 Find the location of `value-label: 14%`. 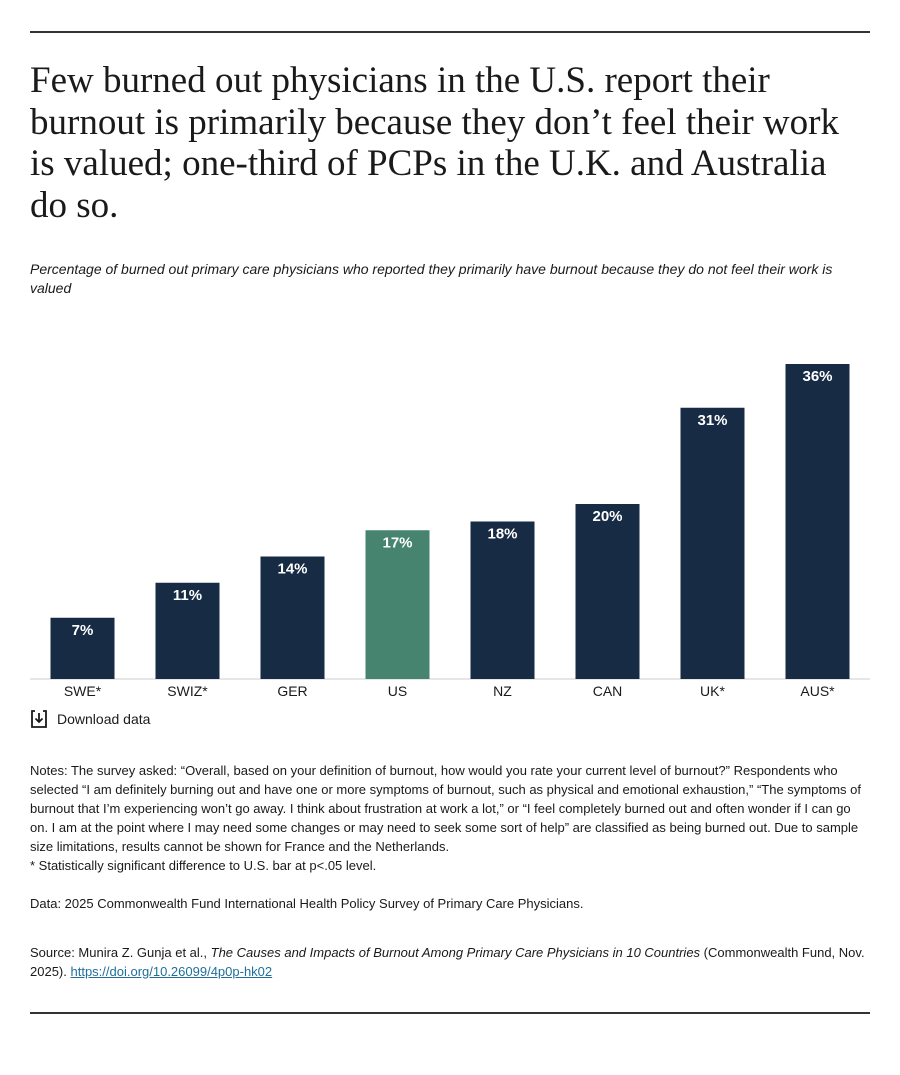

value-label: 14% is located at coordinates (292, 569).